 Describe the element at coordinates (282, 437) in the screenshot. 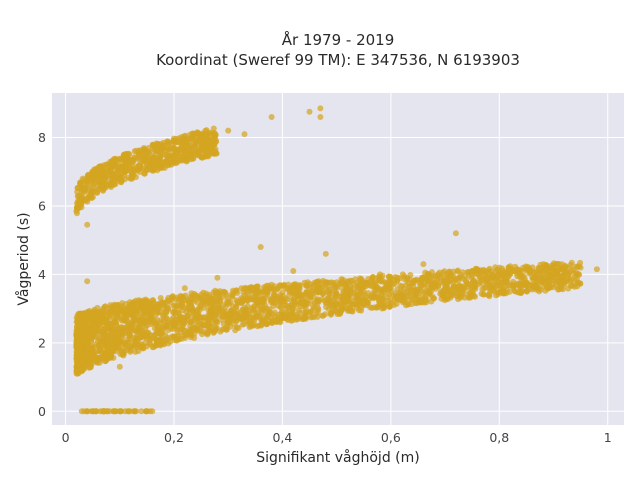

I see `x-tick-label: 0,4` at that location.